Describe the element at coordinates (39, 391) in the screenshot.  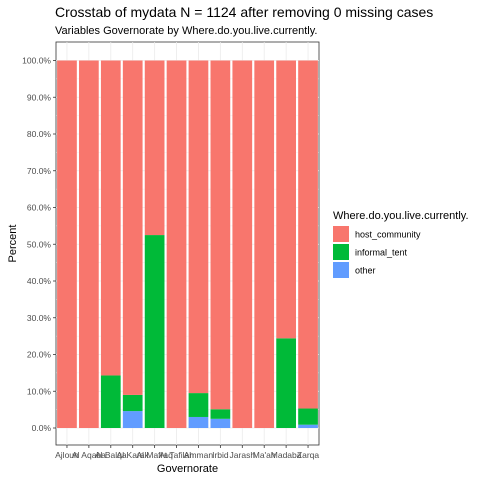
I see `y-tick-label: 10.0%` at that location.